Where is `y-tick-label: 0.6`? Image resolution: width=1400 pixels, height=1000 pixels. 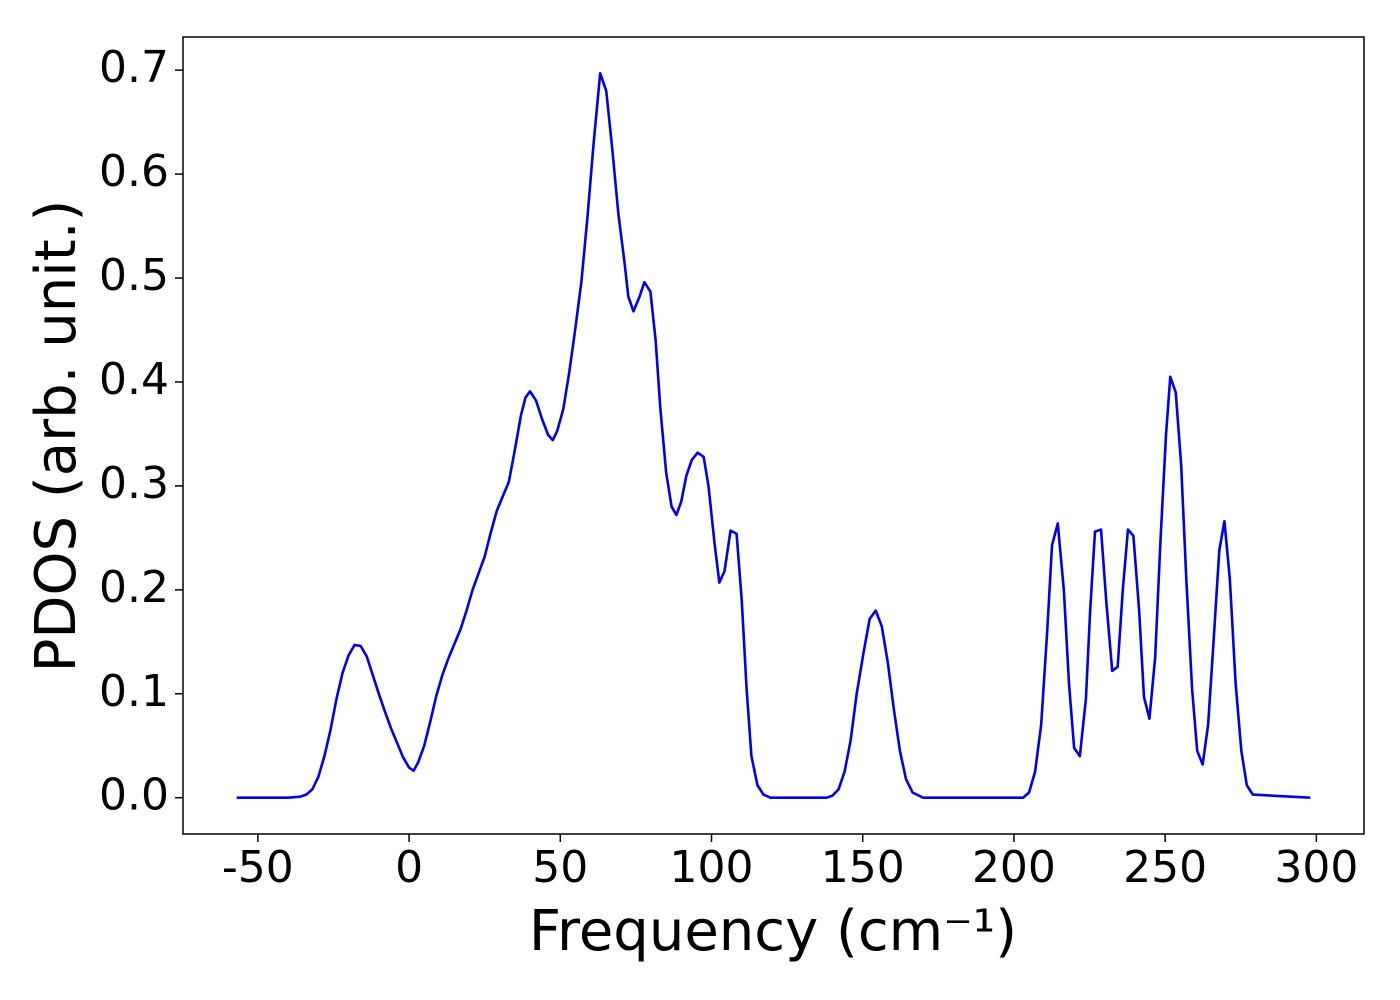 y-tick-label: 0.6 is located at coordinates (134, 171).